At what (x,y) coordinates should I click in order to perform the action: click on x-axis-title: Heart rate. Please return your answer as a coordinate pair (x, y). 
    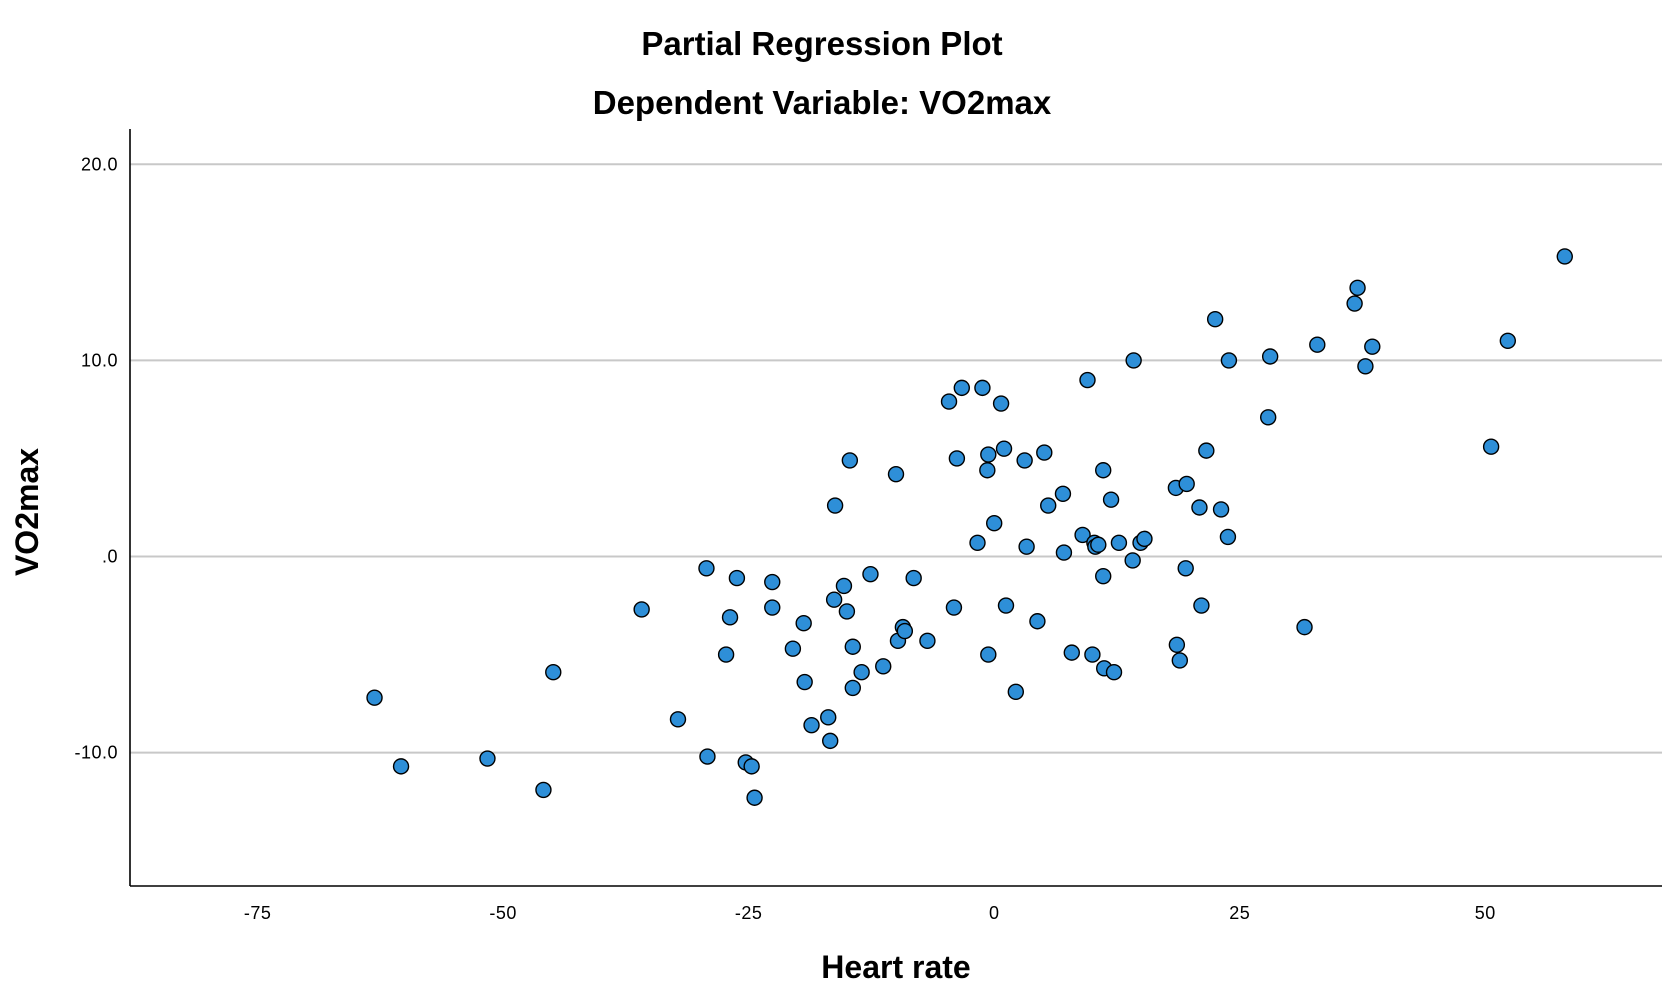
    Looking at the image, I should click on (895, 967).